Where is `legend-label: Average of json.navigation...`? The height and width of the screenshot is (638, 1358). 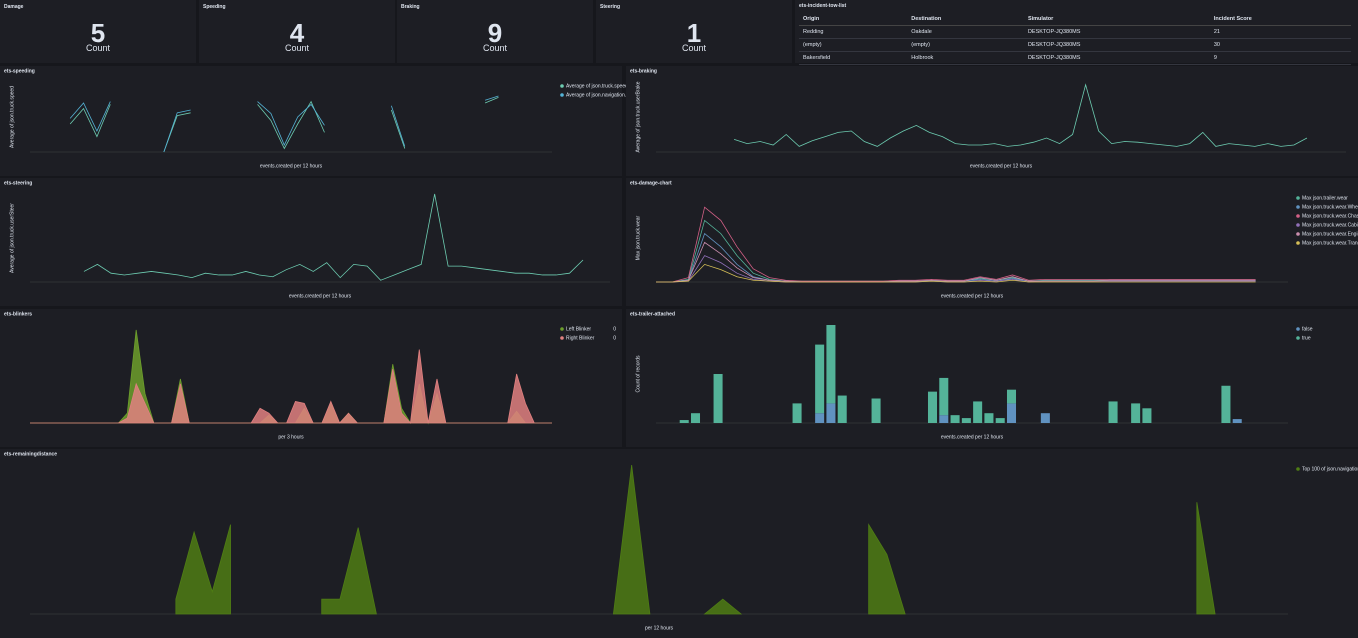
legend-label: Average of json.navigation... is located at coordinates (597, 95).